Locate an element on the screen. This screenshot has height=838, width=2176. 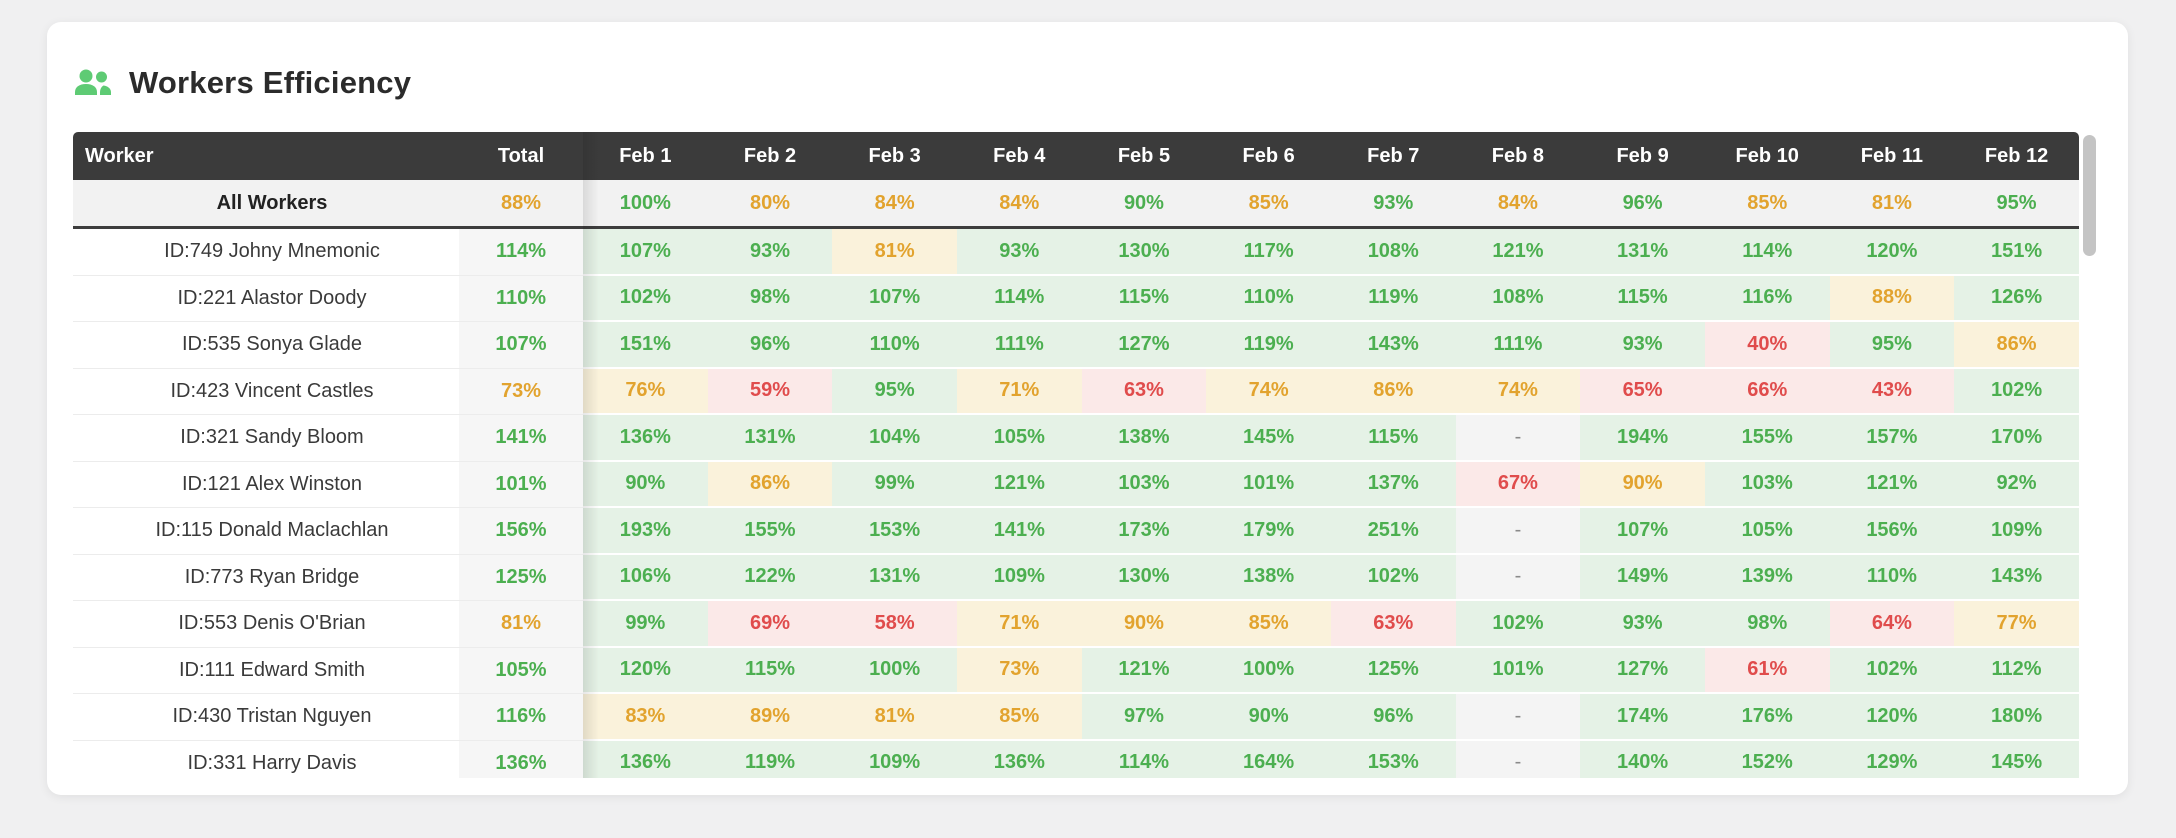
efficiency-cell: 173% is located at coordinates (1144, 531).